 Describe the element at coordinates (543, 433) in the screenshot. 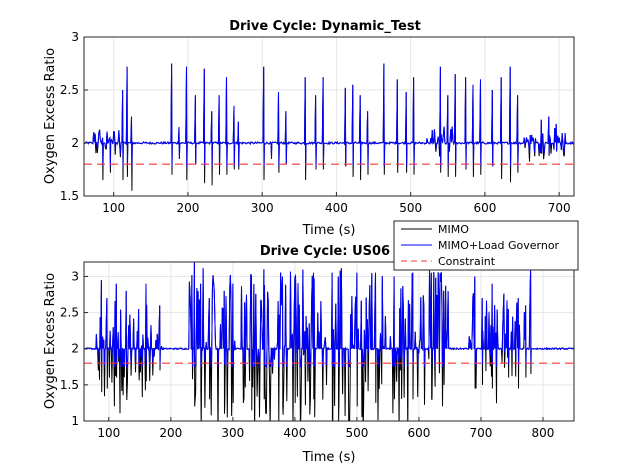

I see `x-tick-label: 800` at that location.